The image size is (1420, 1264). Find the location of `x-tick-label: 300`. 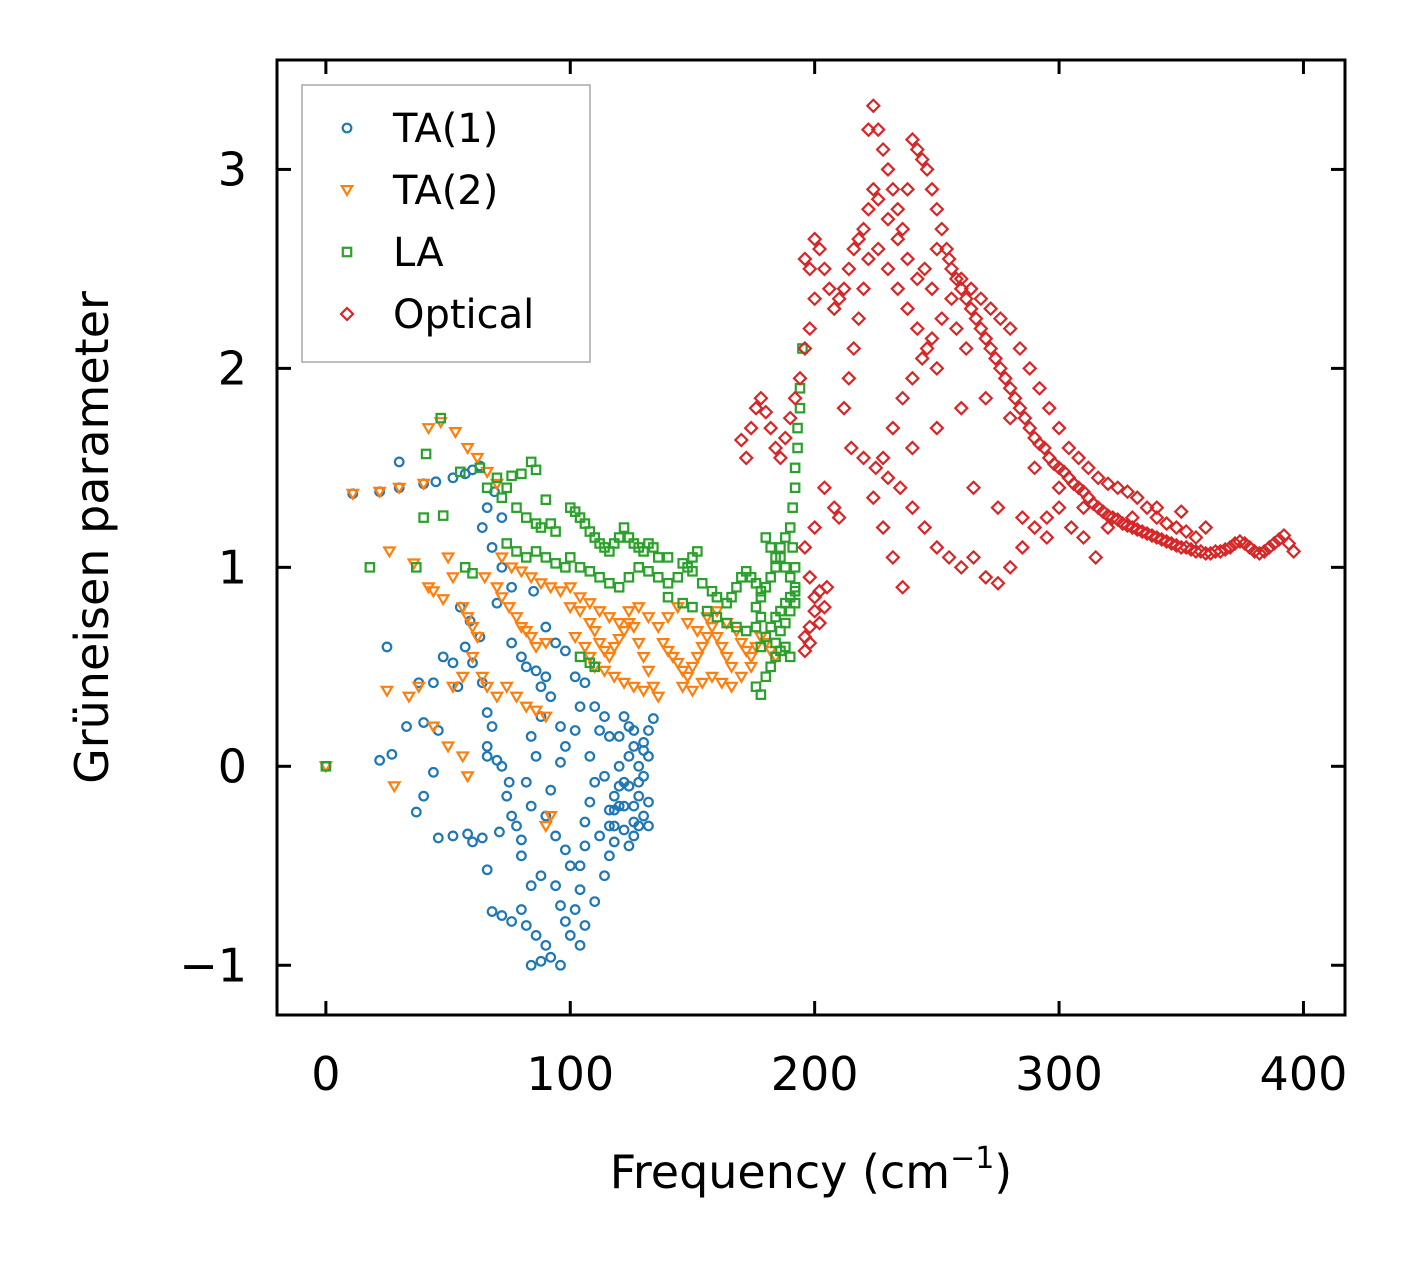

x-tick-label: 300 is located at coordinates (1059, 1074).